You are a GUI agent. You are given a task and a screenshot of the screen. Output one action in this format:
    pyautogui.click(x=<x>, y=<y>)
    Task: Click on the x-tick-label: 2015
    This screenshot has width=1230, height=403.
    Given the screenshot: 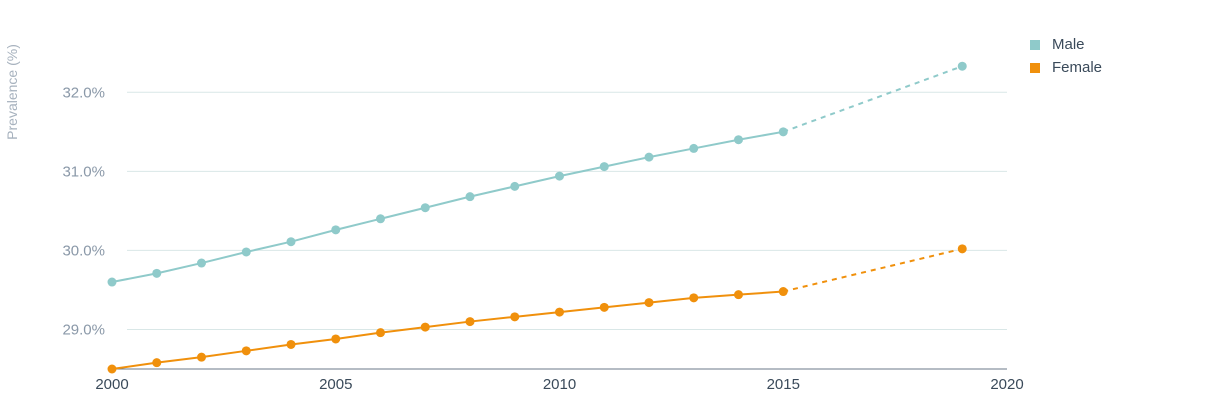 What is the action you would take?
    pyautogui.click(x=783, y=384)
    